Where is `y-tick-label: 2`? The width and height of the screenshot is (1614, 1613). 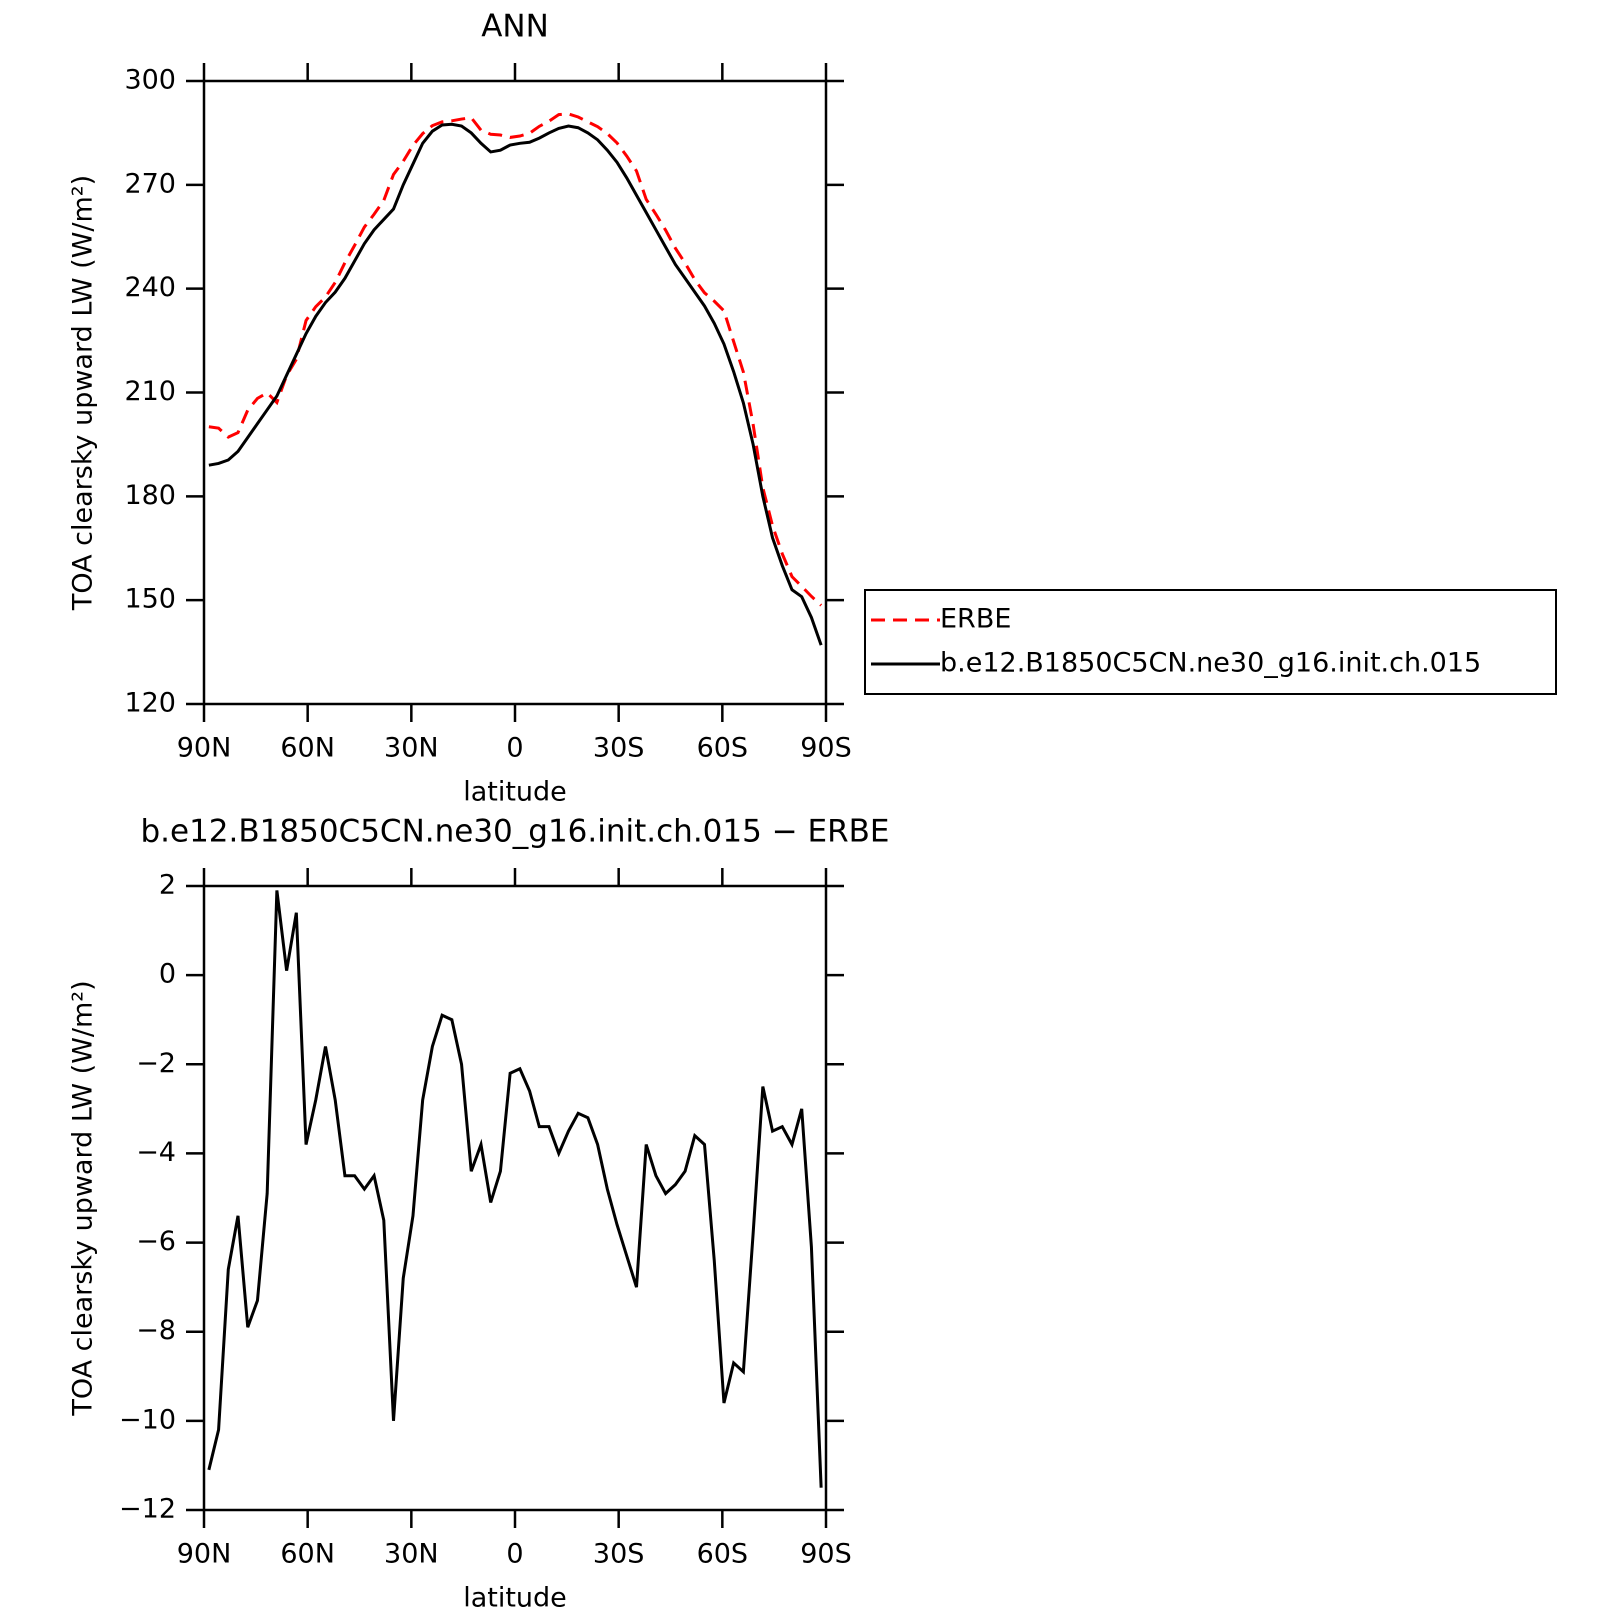 y-tick-label: 2 is located at coordinates (167, 885).